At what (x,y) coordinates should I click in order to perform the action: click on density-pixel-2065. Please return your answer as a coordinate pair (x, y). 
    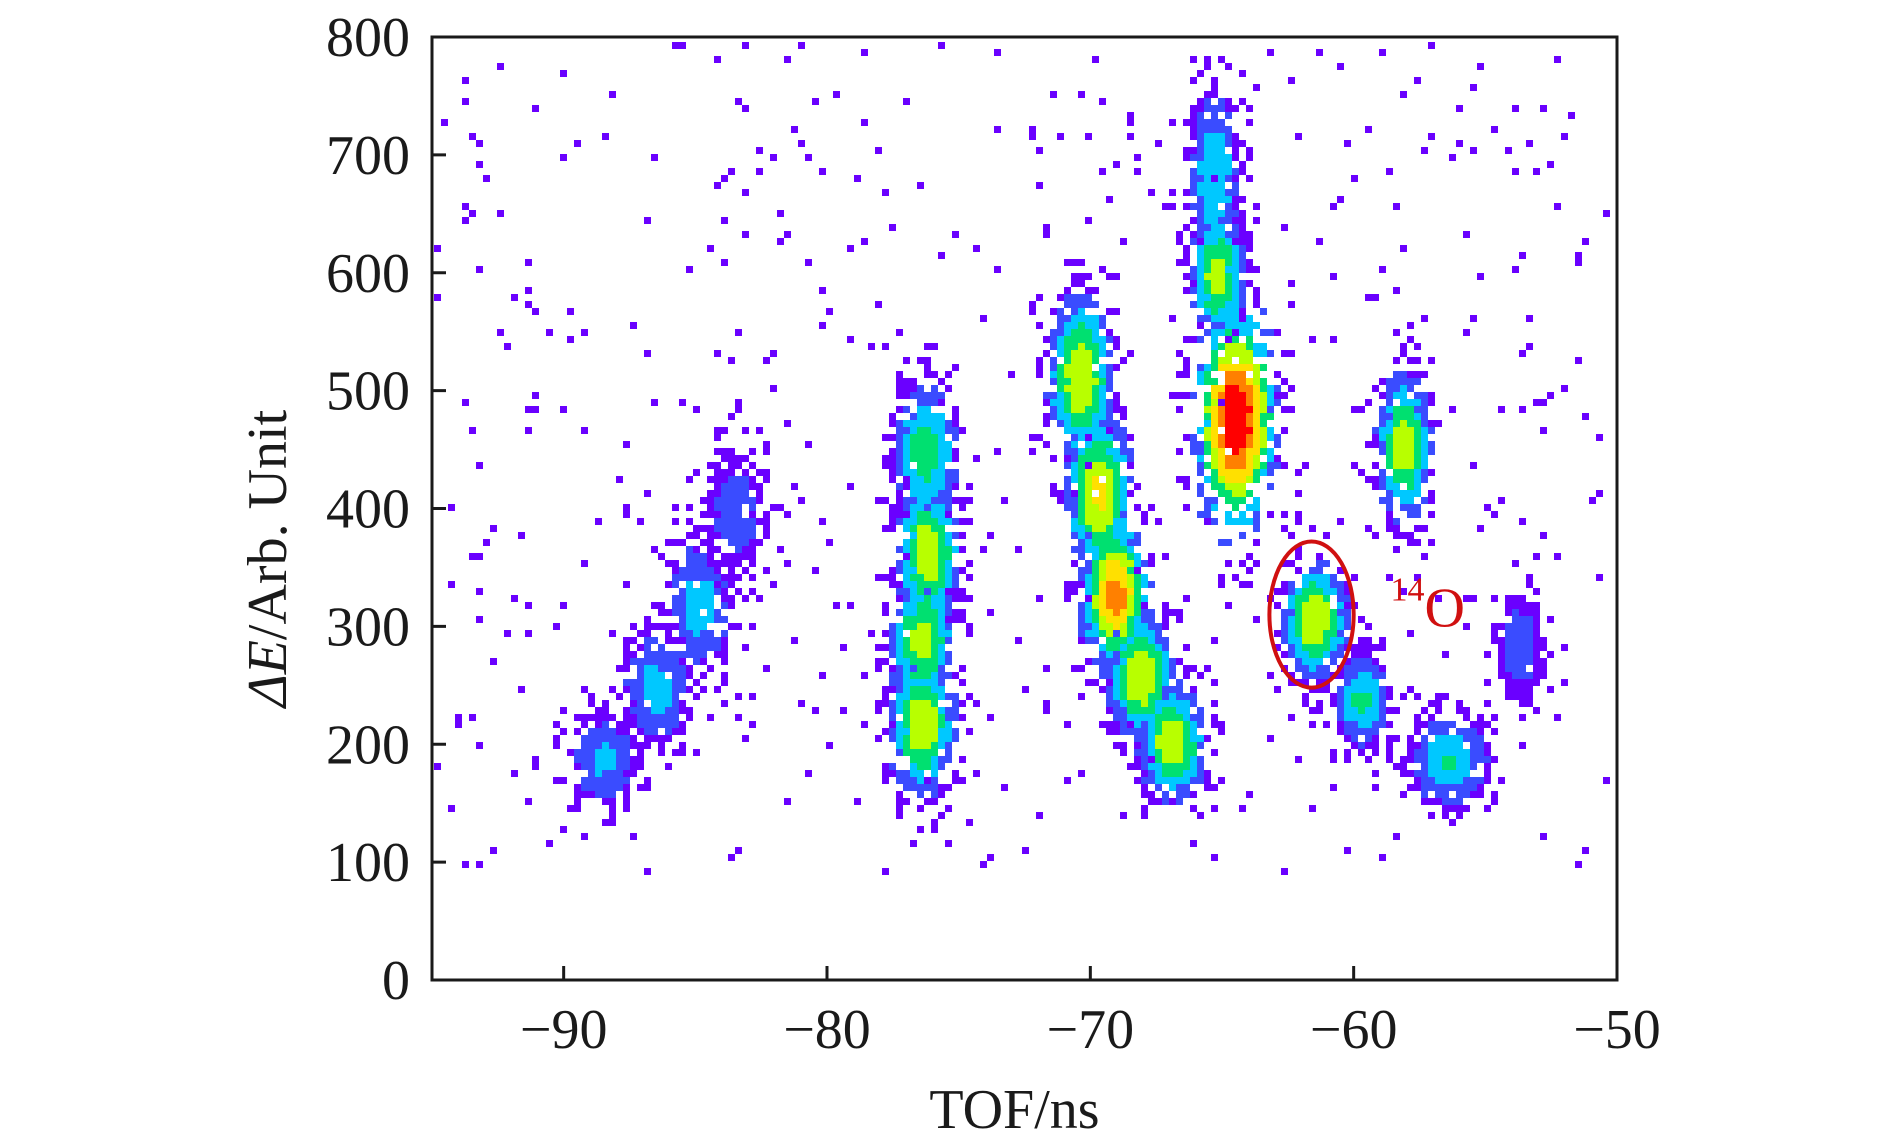
    Looking at the image, I should click on (1228, 276).